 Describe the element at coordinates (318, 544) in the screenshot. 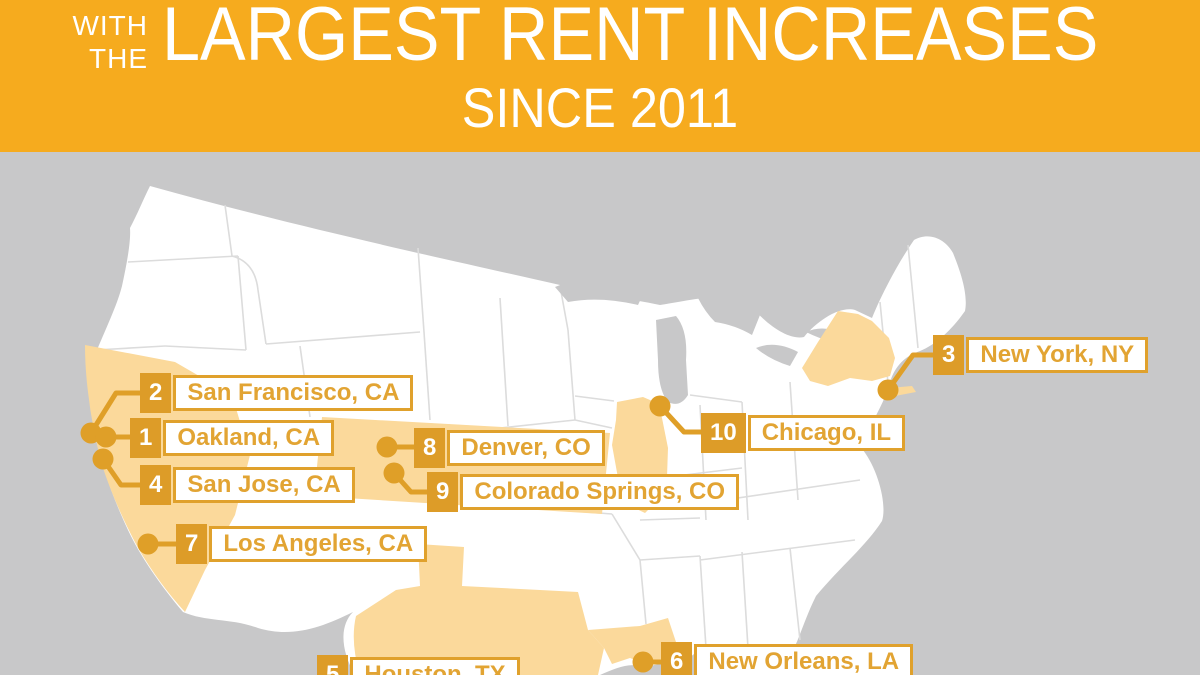

I see `city-name: Los Angeles, CA` at that location.